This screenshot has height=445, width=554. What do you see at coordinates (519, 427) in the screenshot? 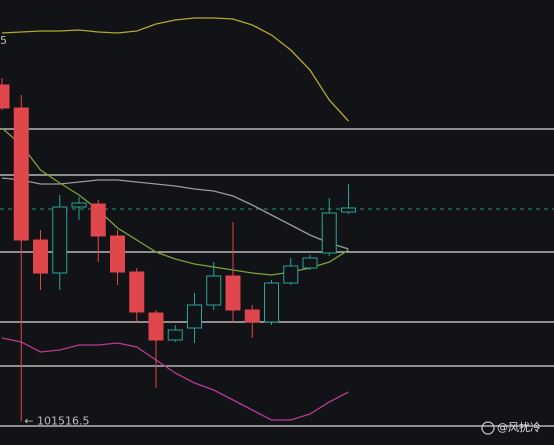
I see `watermark: @风扰冷` at bounding box center [519, 427].